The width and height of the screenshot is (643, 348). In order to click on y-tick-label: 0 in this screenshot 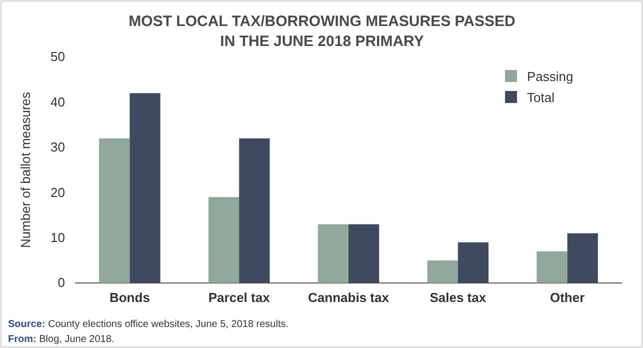, I will do `click(61, 282)`.